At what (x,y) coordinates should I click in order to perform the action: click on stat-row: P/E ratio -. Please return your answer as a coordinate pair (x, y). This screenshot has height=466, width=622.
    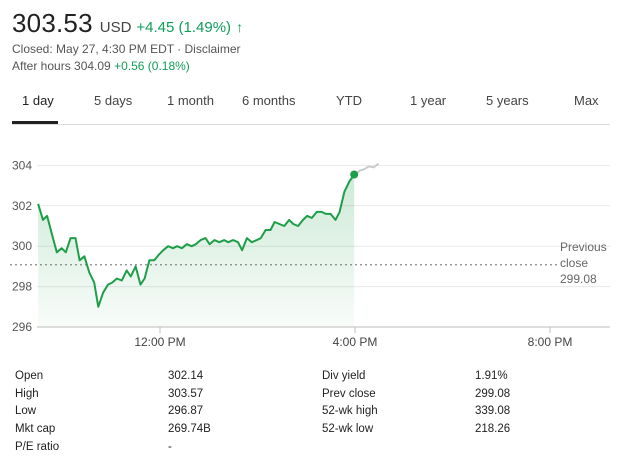
    Looking at the image, I should click on (315, 450).